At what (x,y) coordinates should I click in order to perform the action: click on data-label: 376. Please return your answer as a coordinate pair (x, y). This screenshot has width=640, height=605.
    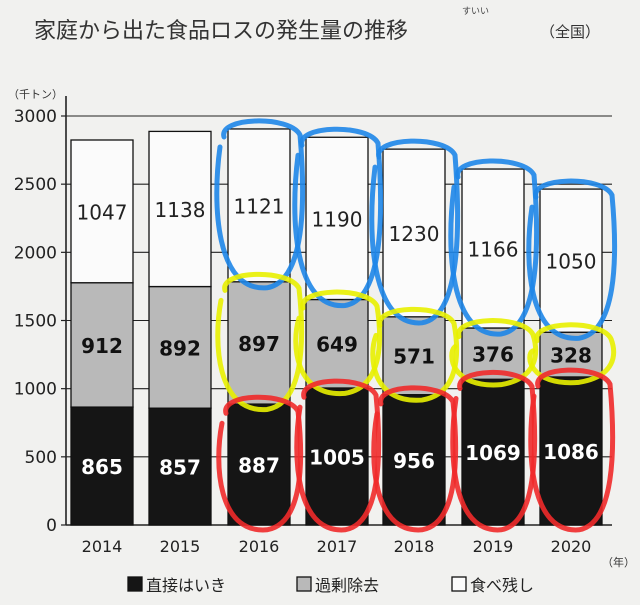
    Looking at the image, I should click on (493, 355).